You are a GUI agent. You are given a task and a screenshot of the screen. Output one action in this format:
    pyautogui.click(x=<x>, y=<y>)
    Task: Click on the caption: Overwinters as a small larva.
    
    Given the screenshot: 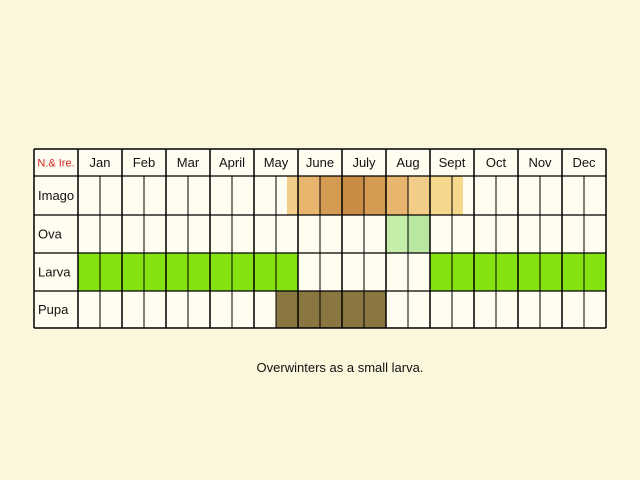 What is the action you would take?
    pyautogui.click(x=340, y=367)
    